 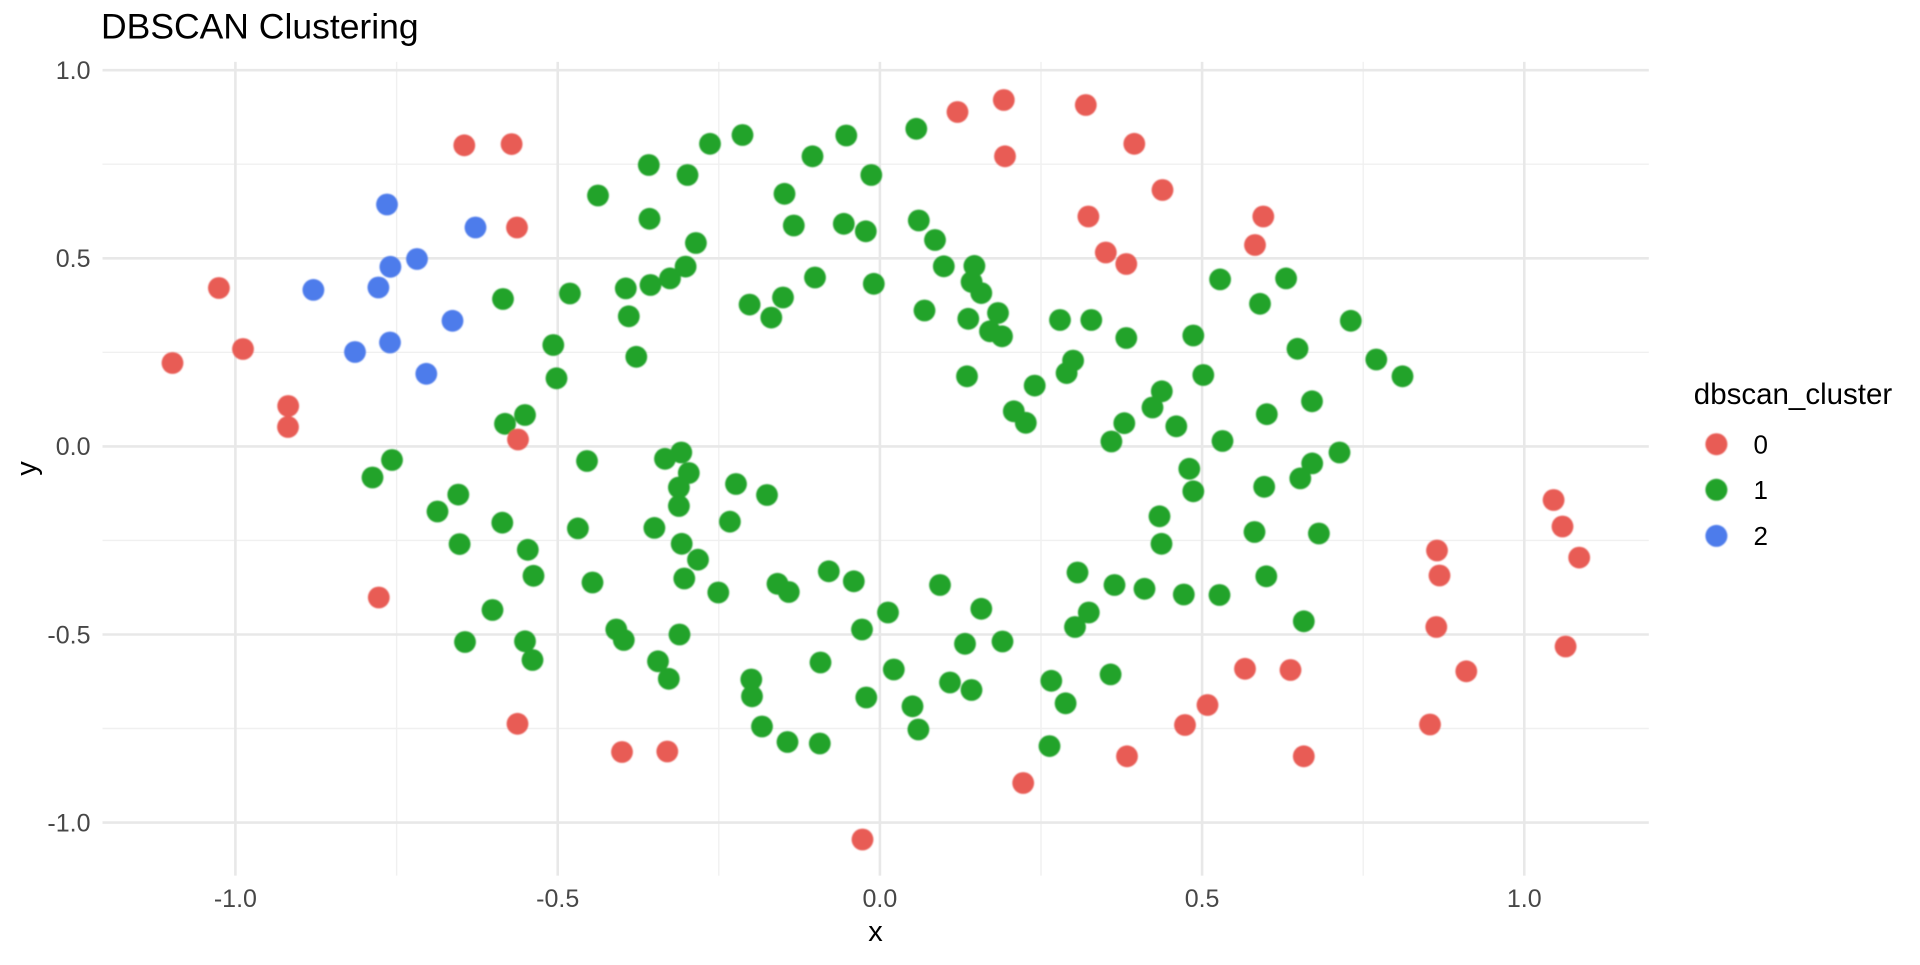 I want to click on svg-text: dbscan_cluster, so click(x=1793, y=394).